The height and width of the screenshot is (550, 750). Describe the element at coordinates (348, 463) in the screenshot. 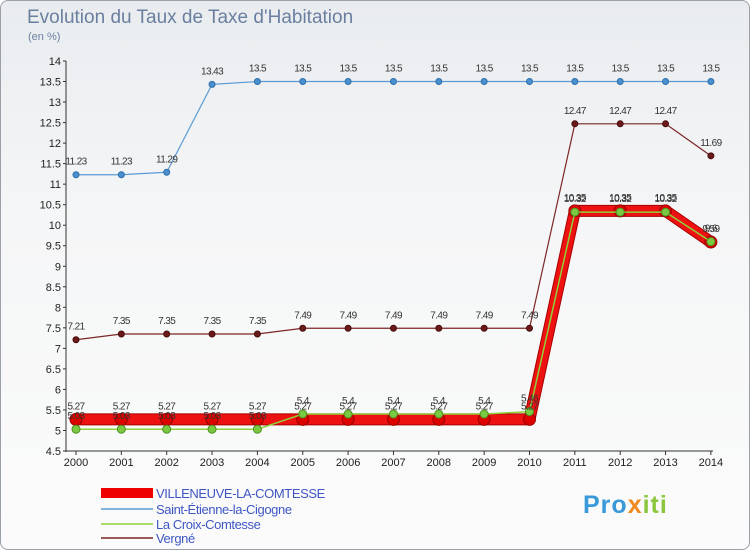

I see `x-tick-label: 2006` at that location.